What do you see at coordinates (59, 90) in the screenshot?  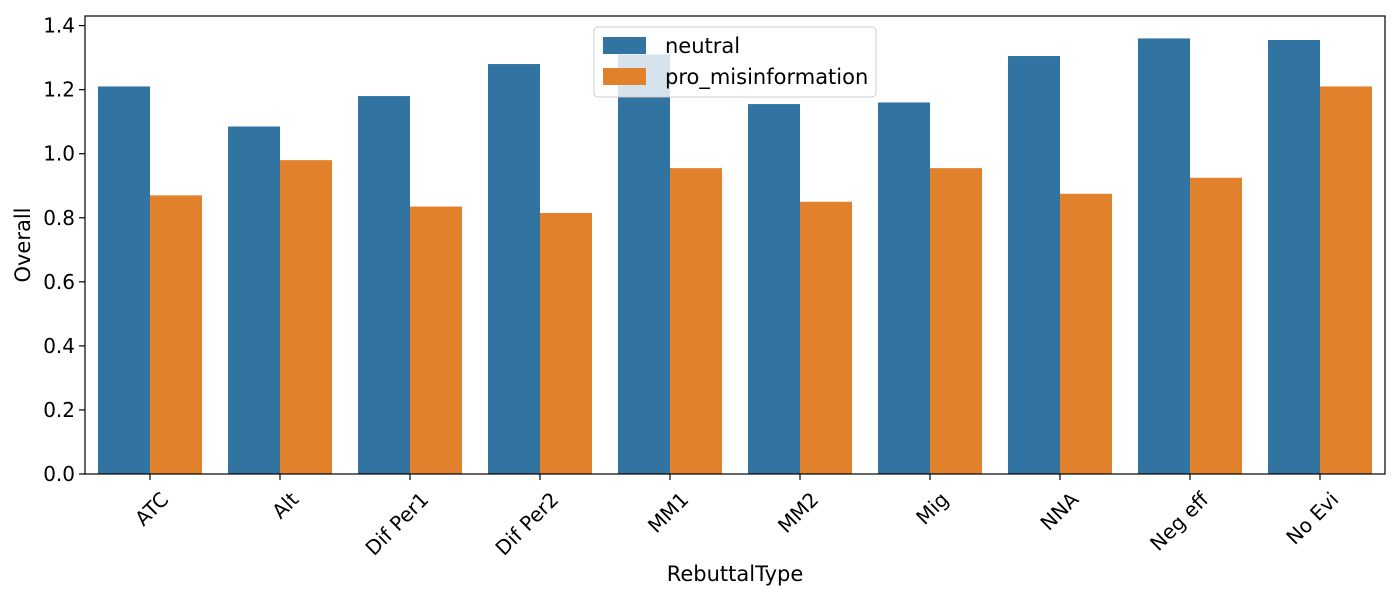 I see `y-tick-label: 1.2` at bounding box center [59, 90].